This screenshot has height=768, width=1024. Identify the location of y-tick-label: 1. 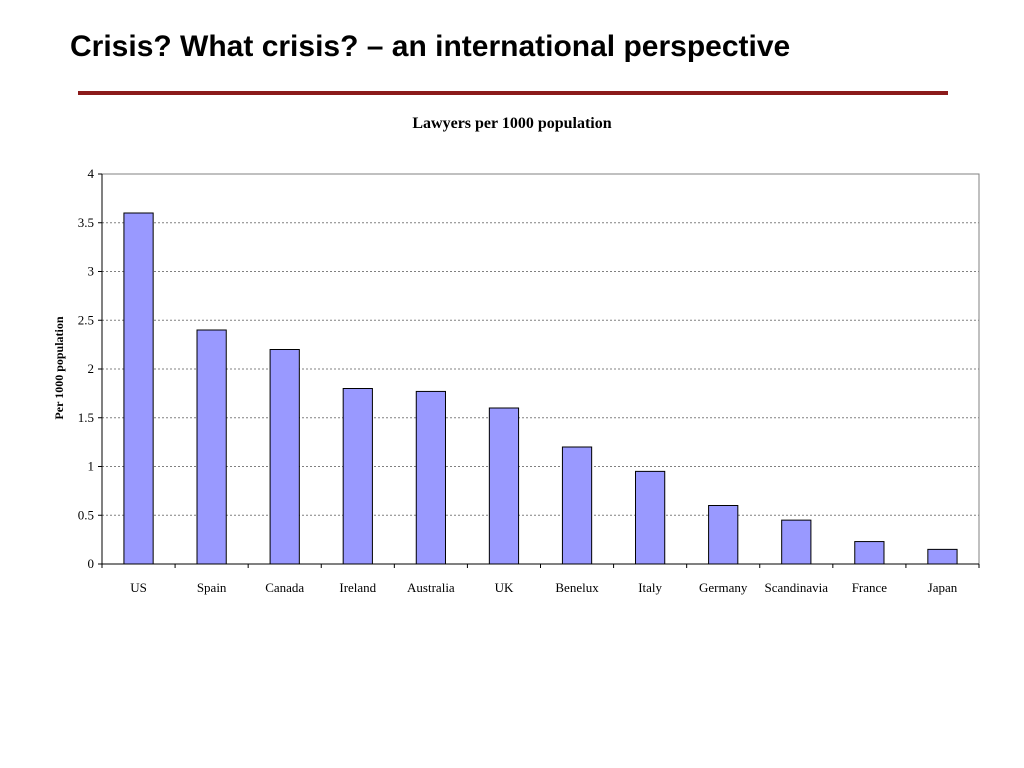
(91, 466).